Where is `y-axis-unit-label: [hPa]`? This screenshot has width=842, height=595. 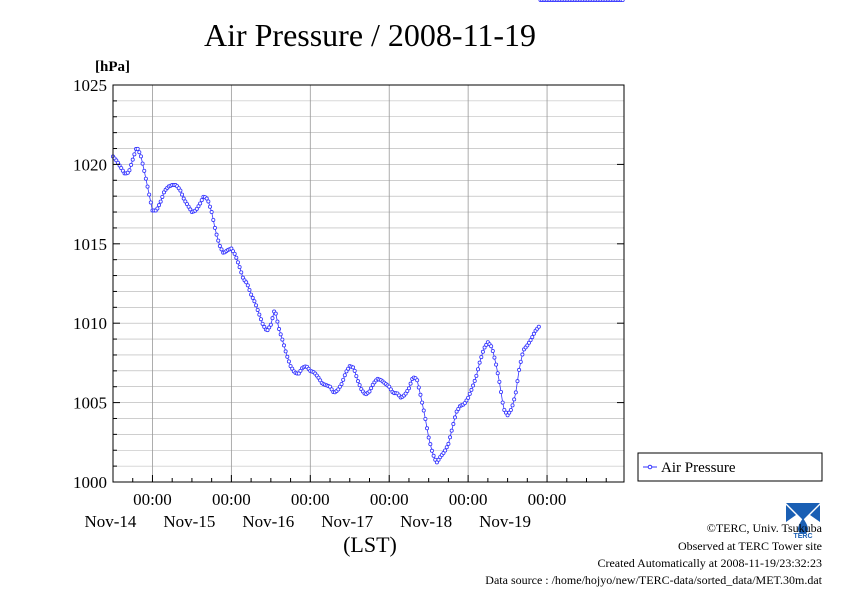 y-axis-unit-label: [hPa] is located at coordinates (112, 67).